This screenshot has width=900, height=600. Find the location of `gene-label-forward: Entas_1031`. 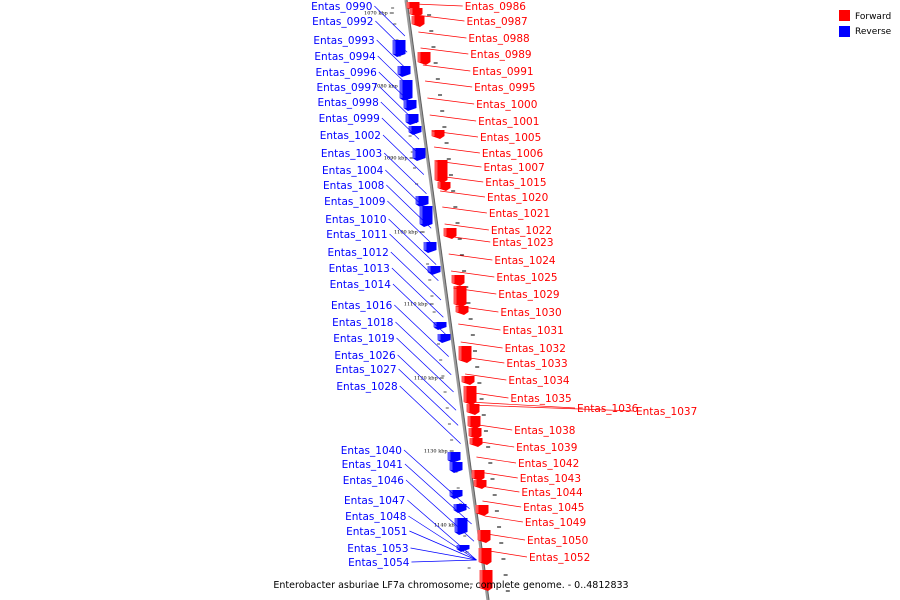

gene-label-forward: Entas_1031 is located at coordinates (533, 331).